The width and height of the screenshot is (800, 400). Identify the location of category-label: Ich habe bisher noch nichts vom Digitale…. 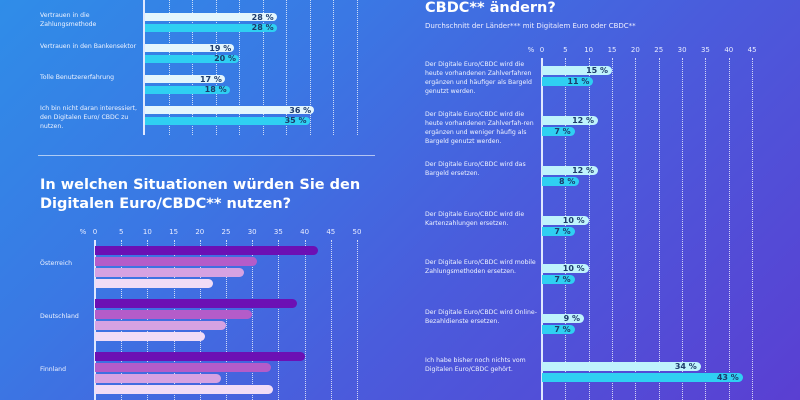
(475, 365).